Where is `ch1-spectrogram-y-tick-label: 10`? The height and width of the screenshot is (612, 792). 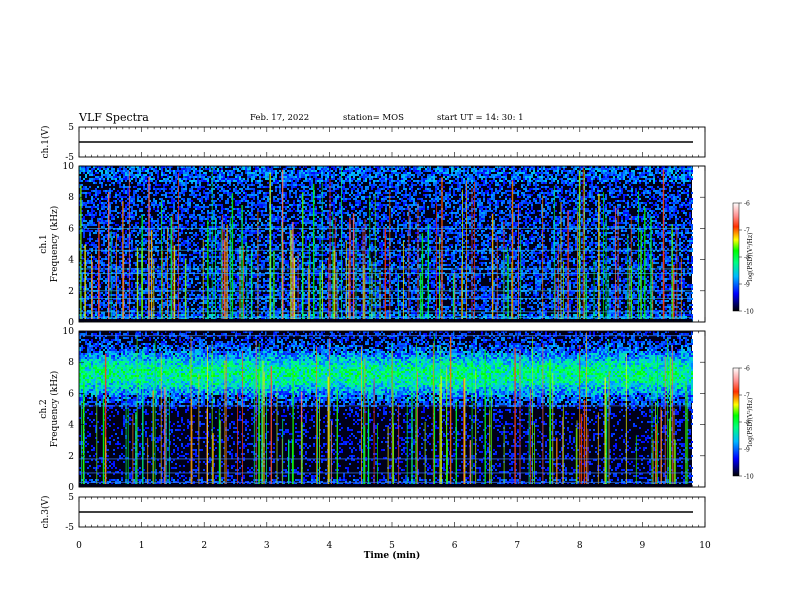
ch1-spectrogram-y-tick-label: 10 is located at coordinates (69, 167).